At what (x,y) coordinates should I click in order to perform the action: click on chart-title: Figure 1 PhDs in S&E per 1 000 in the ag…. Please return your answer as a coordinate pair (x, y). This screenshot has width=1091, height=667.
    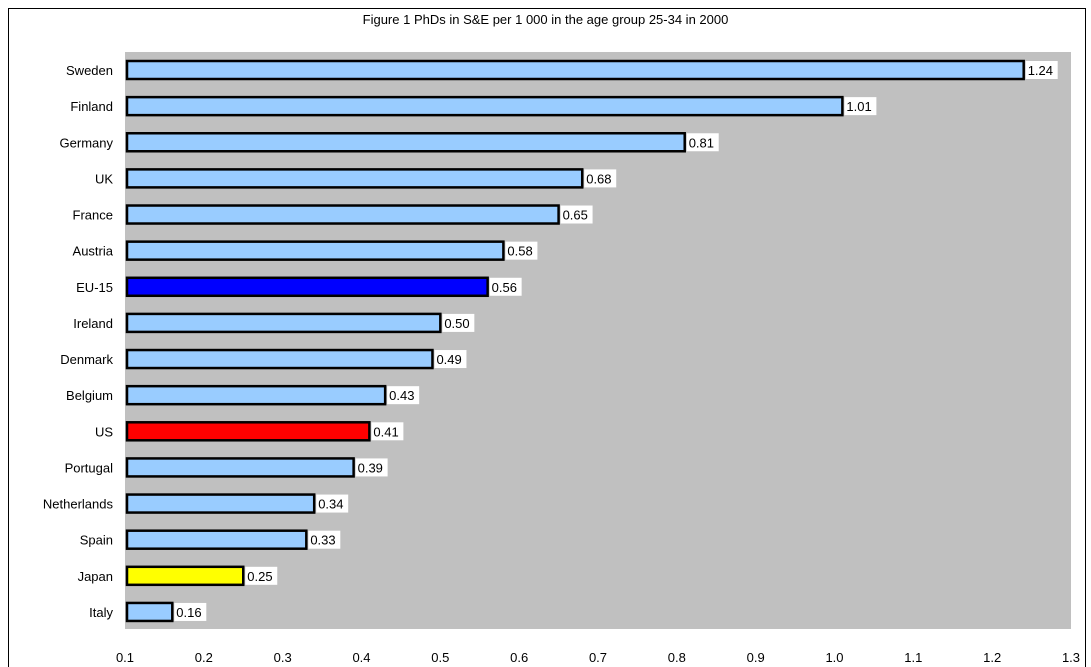
    Looking at the image, I should click on (545, 19).